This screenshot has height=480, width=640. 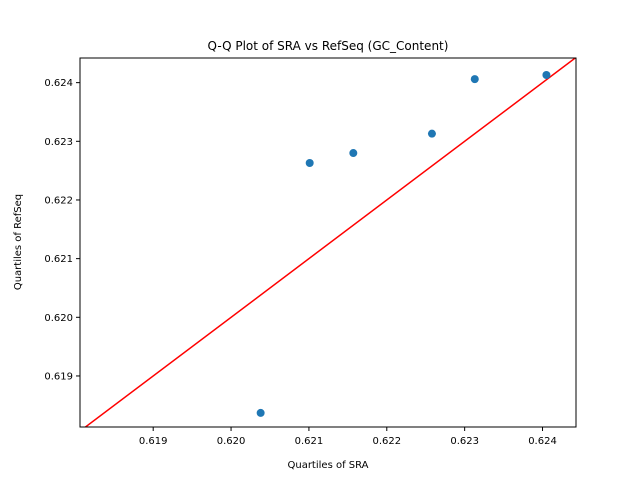 What do you see at coordinates (18, 242) in the screenshot?
I see `y-axis-label: Quartiles of RefSeq` at bounding box center [18, 242].